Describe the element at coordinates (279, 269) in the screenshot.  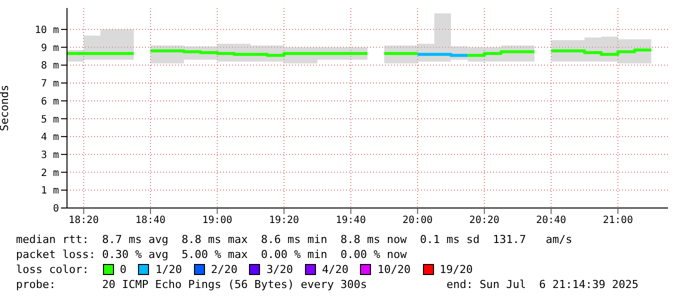
I see `legend-label: 3/20` at that location.